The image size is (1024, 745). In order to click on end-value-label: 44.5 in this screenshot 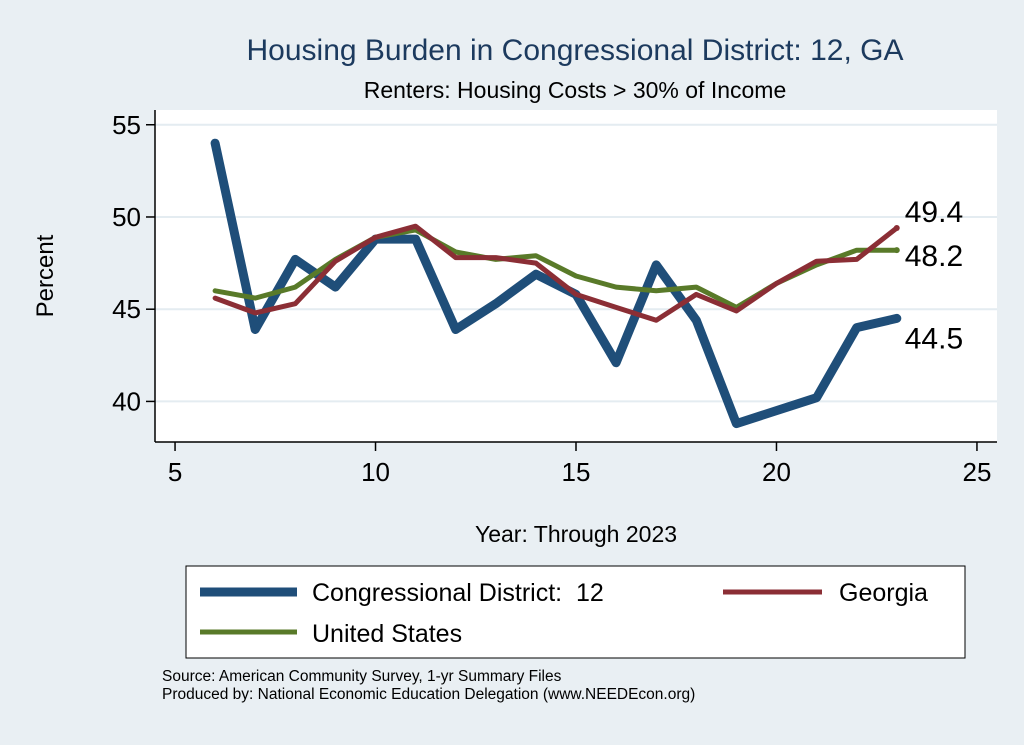, I will do `click(934, 338)`.